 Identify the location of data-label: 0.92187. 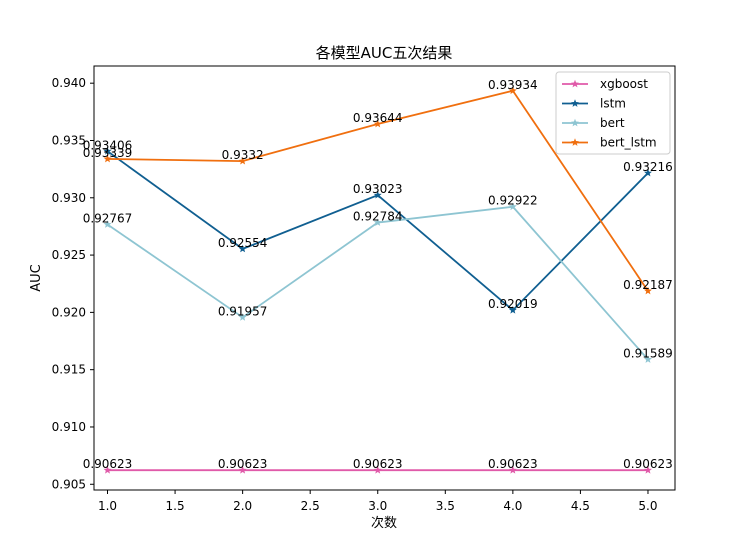
(648, 285).